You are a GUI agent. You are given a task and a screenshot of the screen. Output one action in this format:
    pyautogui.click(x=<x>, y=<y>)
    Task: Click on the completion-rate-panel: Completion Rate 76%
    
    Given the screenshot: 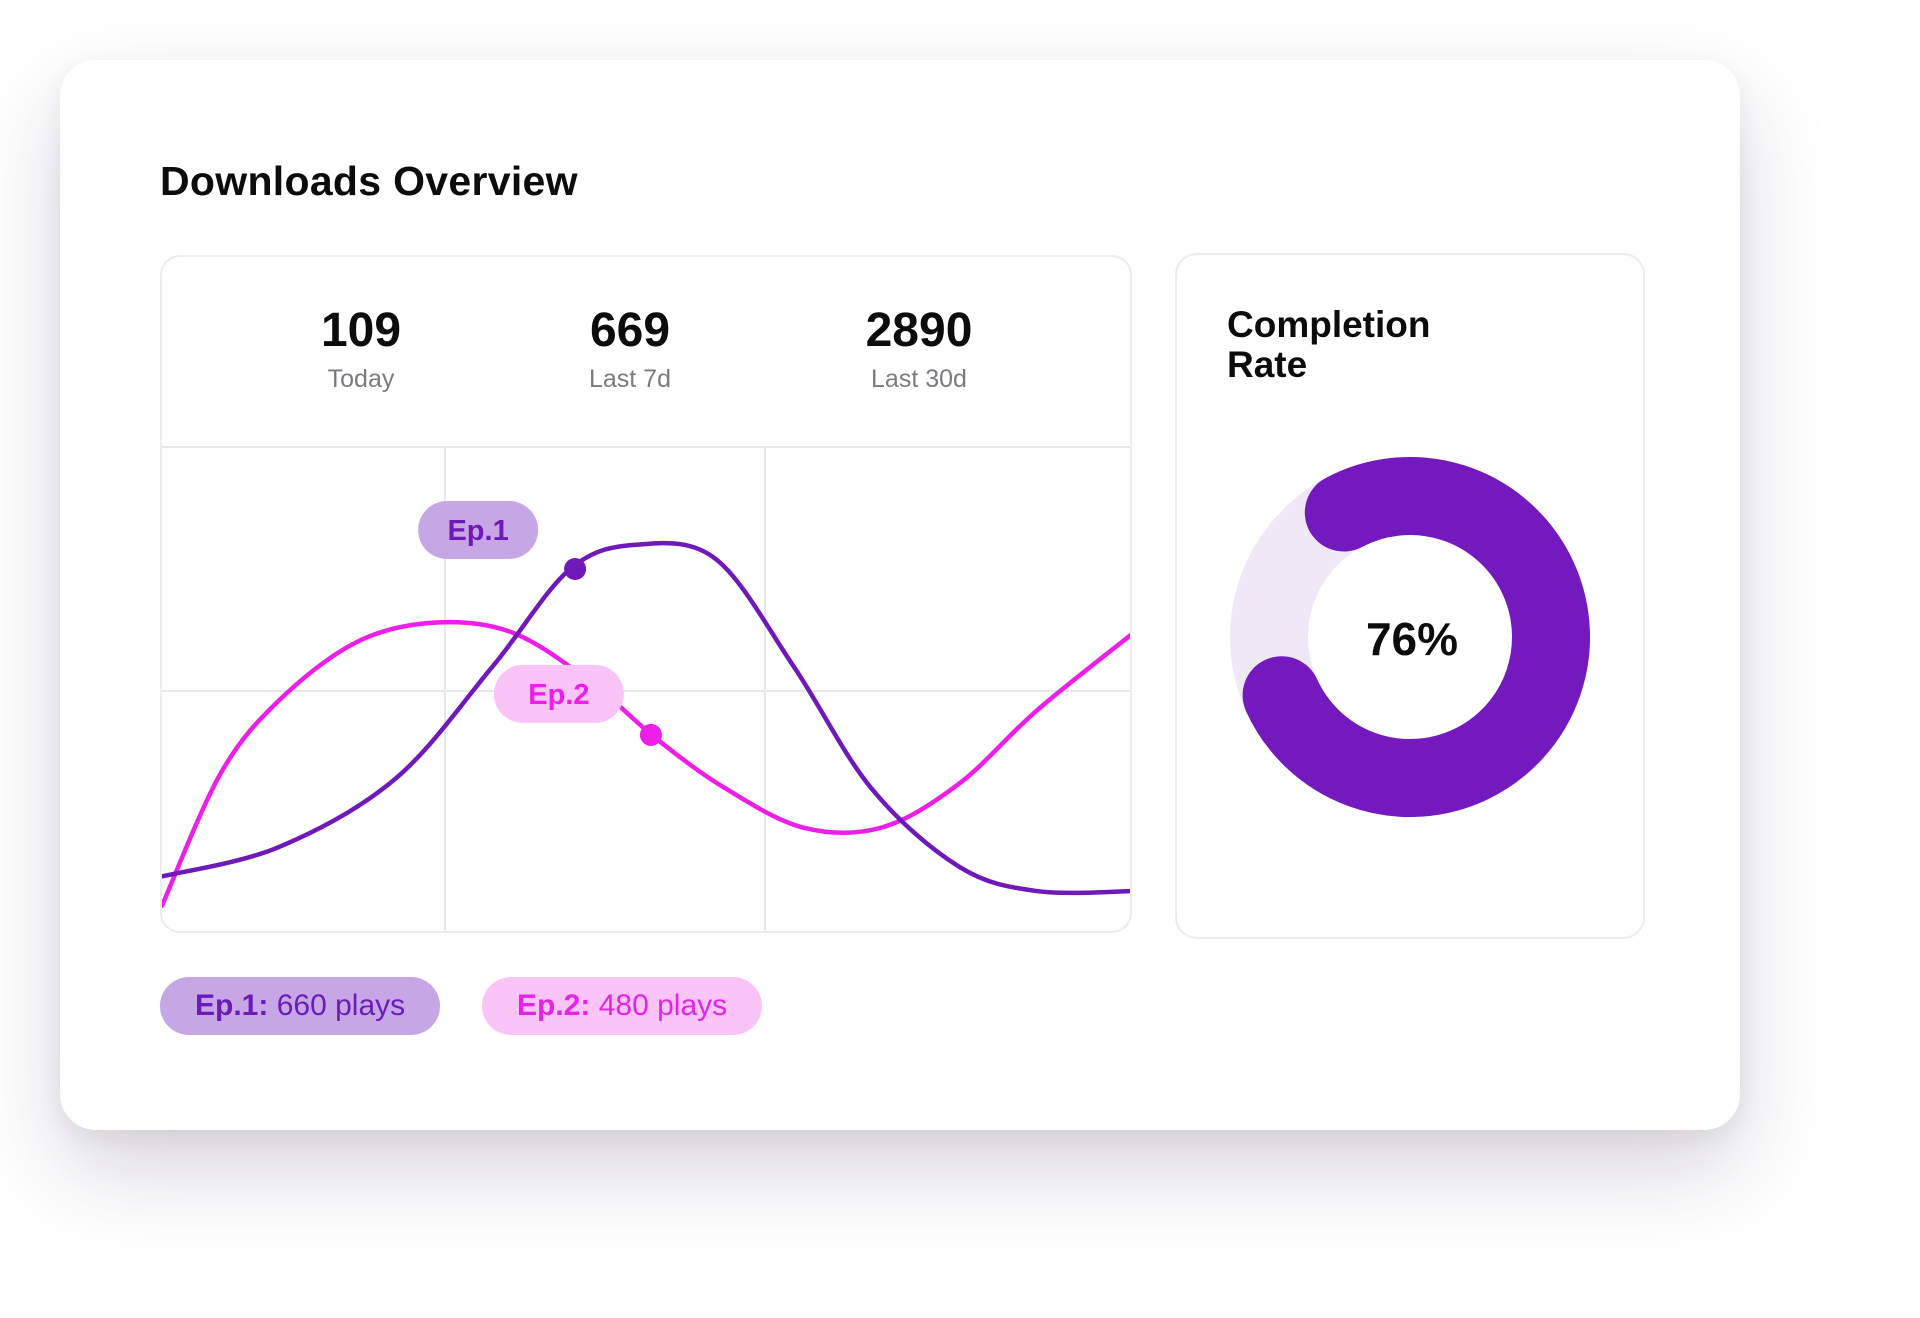 What is the action you would take?
    pyautogui.click(x=1410, y=596)
    